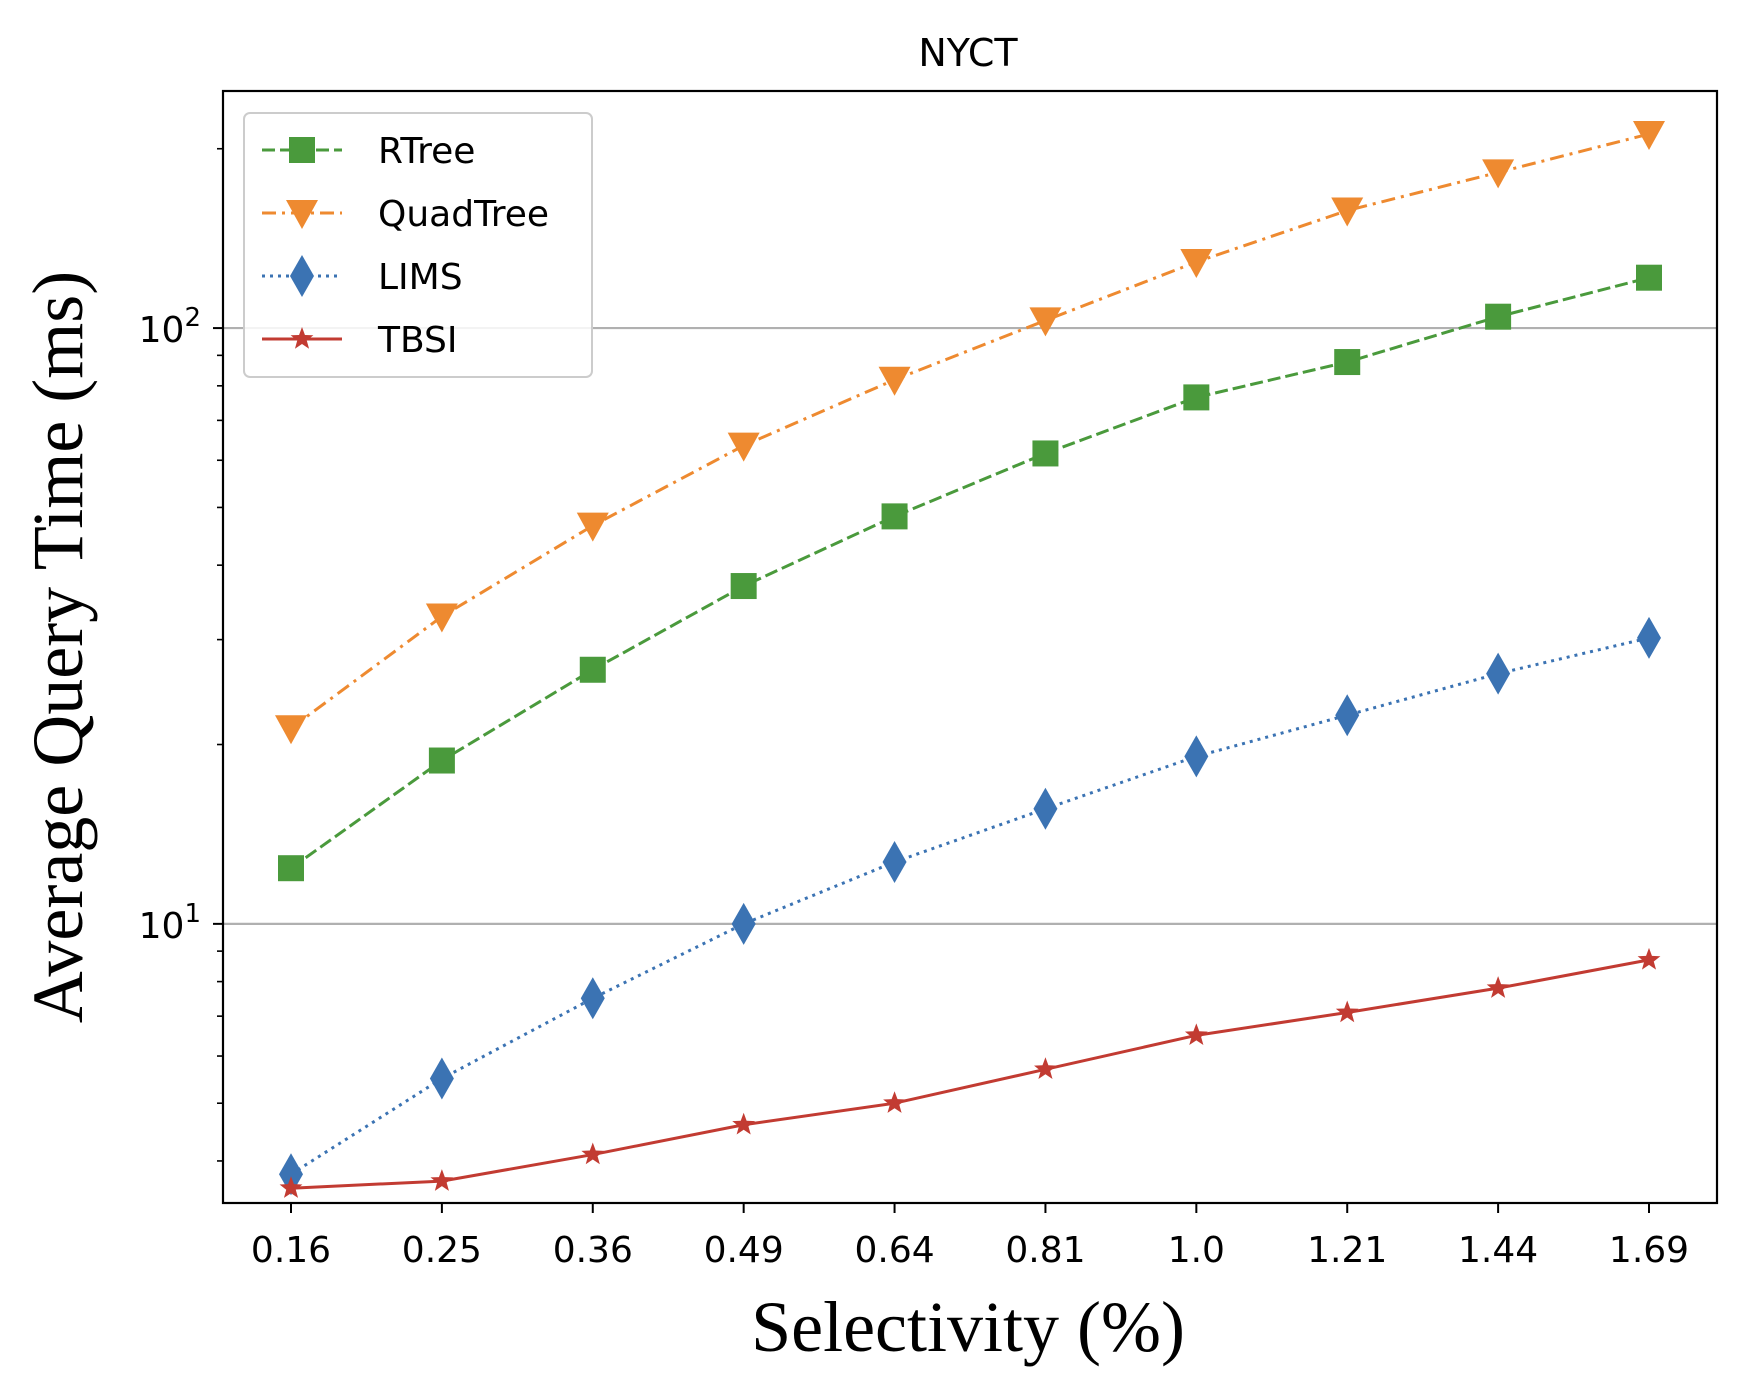 The height and width of the screenshot is (1394, 1740). Describe the element at coordinates (463, 214) in the screenshot. I see `legend-label-quadtree: QuadTree` at that location.